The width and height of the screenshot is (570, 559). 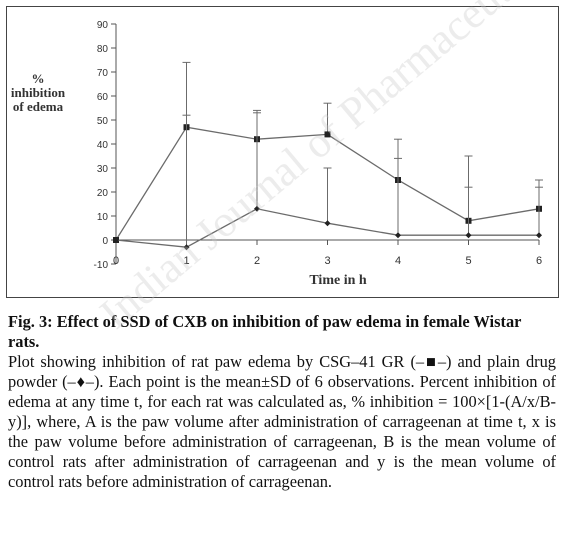 I want to click on y-axis-label: % inhibition of edema, so click(x=38, y=93).